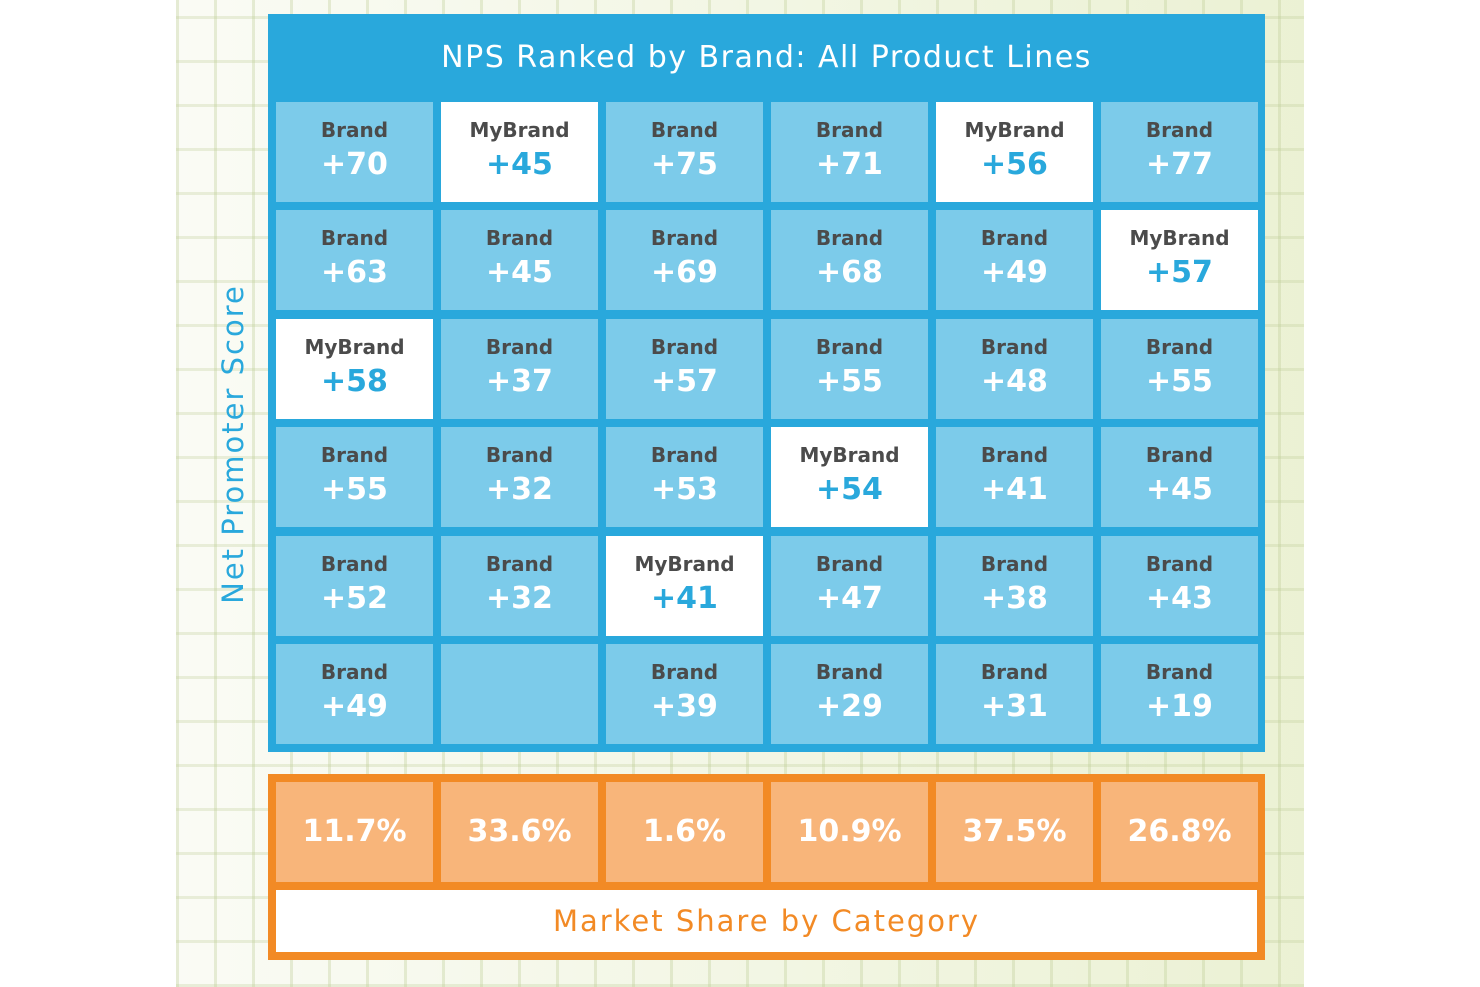 The width and height of the screenshot is (1480, 987). Describe the element at coordinates (1179, 164) in the screenshot. I see `nps-score: +77` at that location.